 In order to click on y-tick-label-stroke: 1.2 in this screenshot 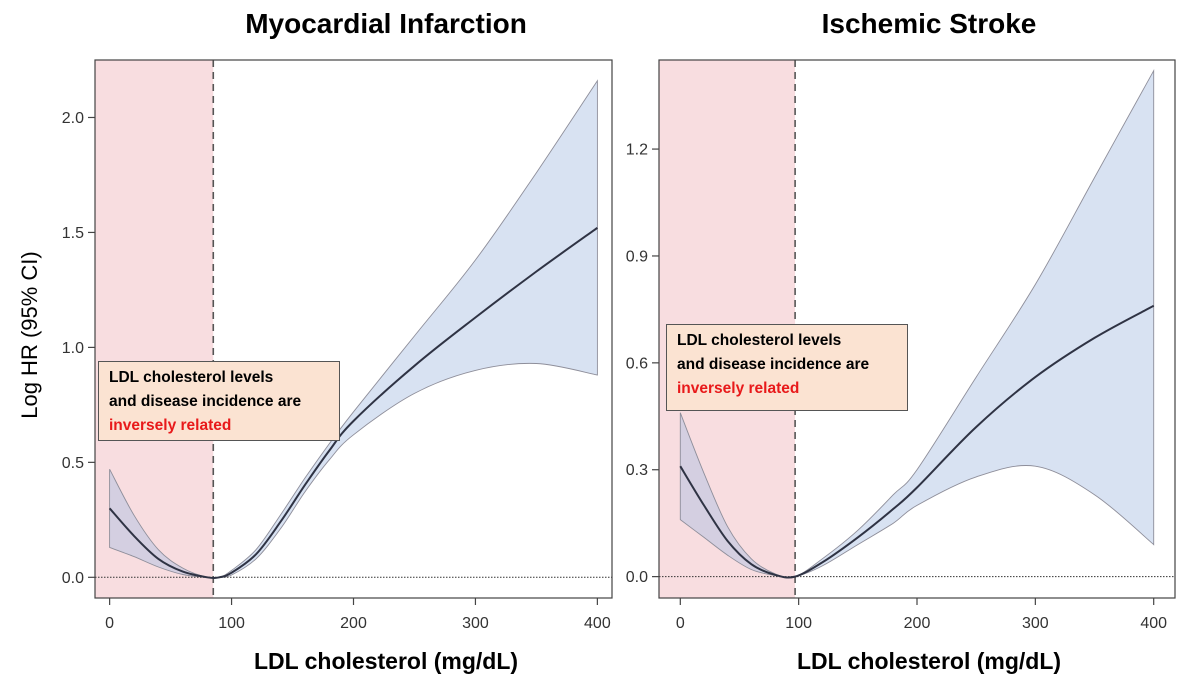, I will do `click(637, 150)`.